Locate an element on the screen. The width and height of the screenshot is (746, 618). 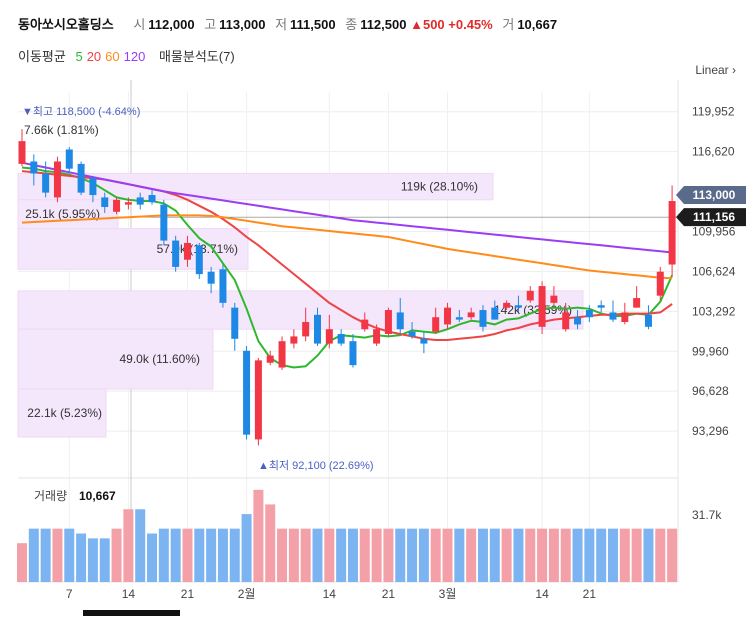
ma-legend: 이동평균 5 20 60 120 매물분석도(7) is located at coordinates (129, 55).